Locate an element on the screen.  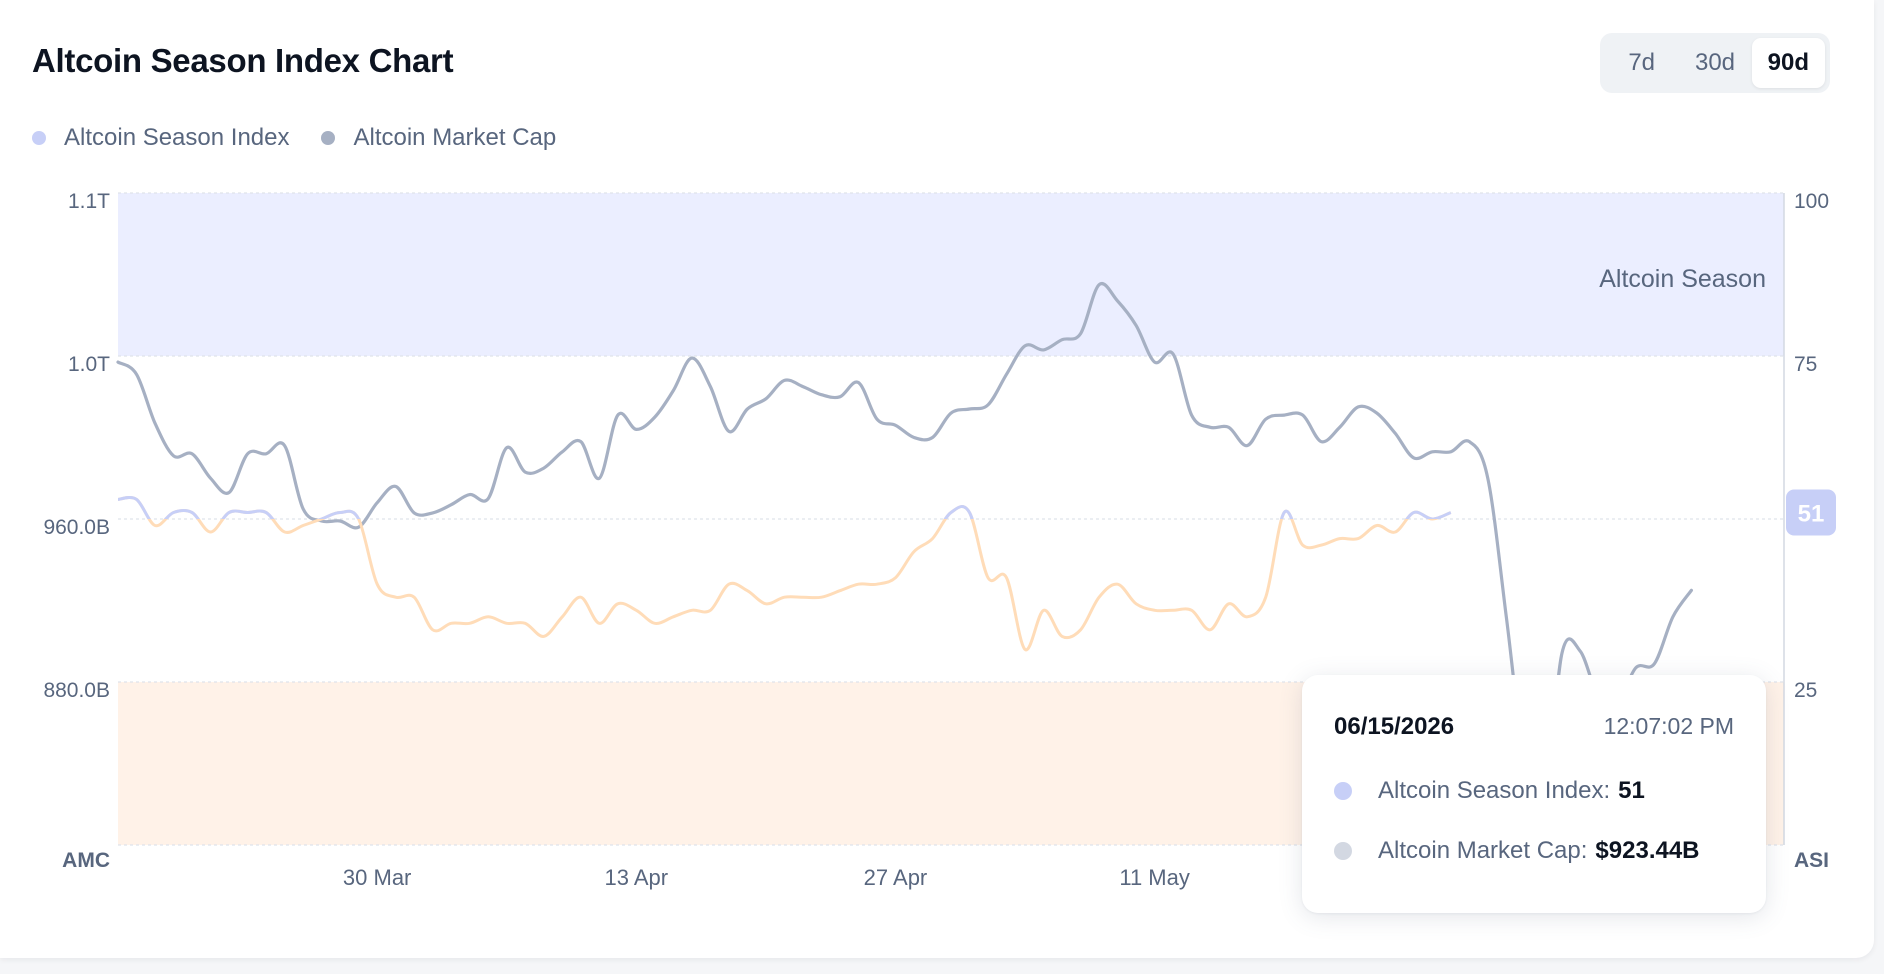
legend-item-market-cap: Altcoin Market Cap is located at coordinates (438, 138).